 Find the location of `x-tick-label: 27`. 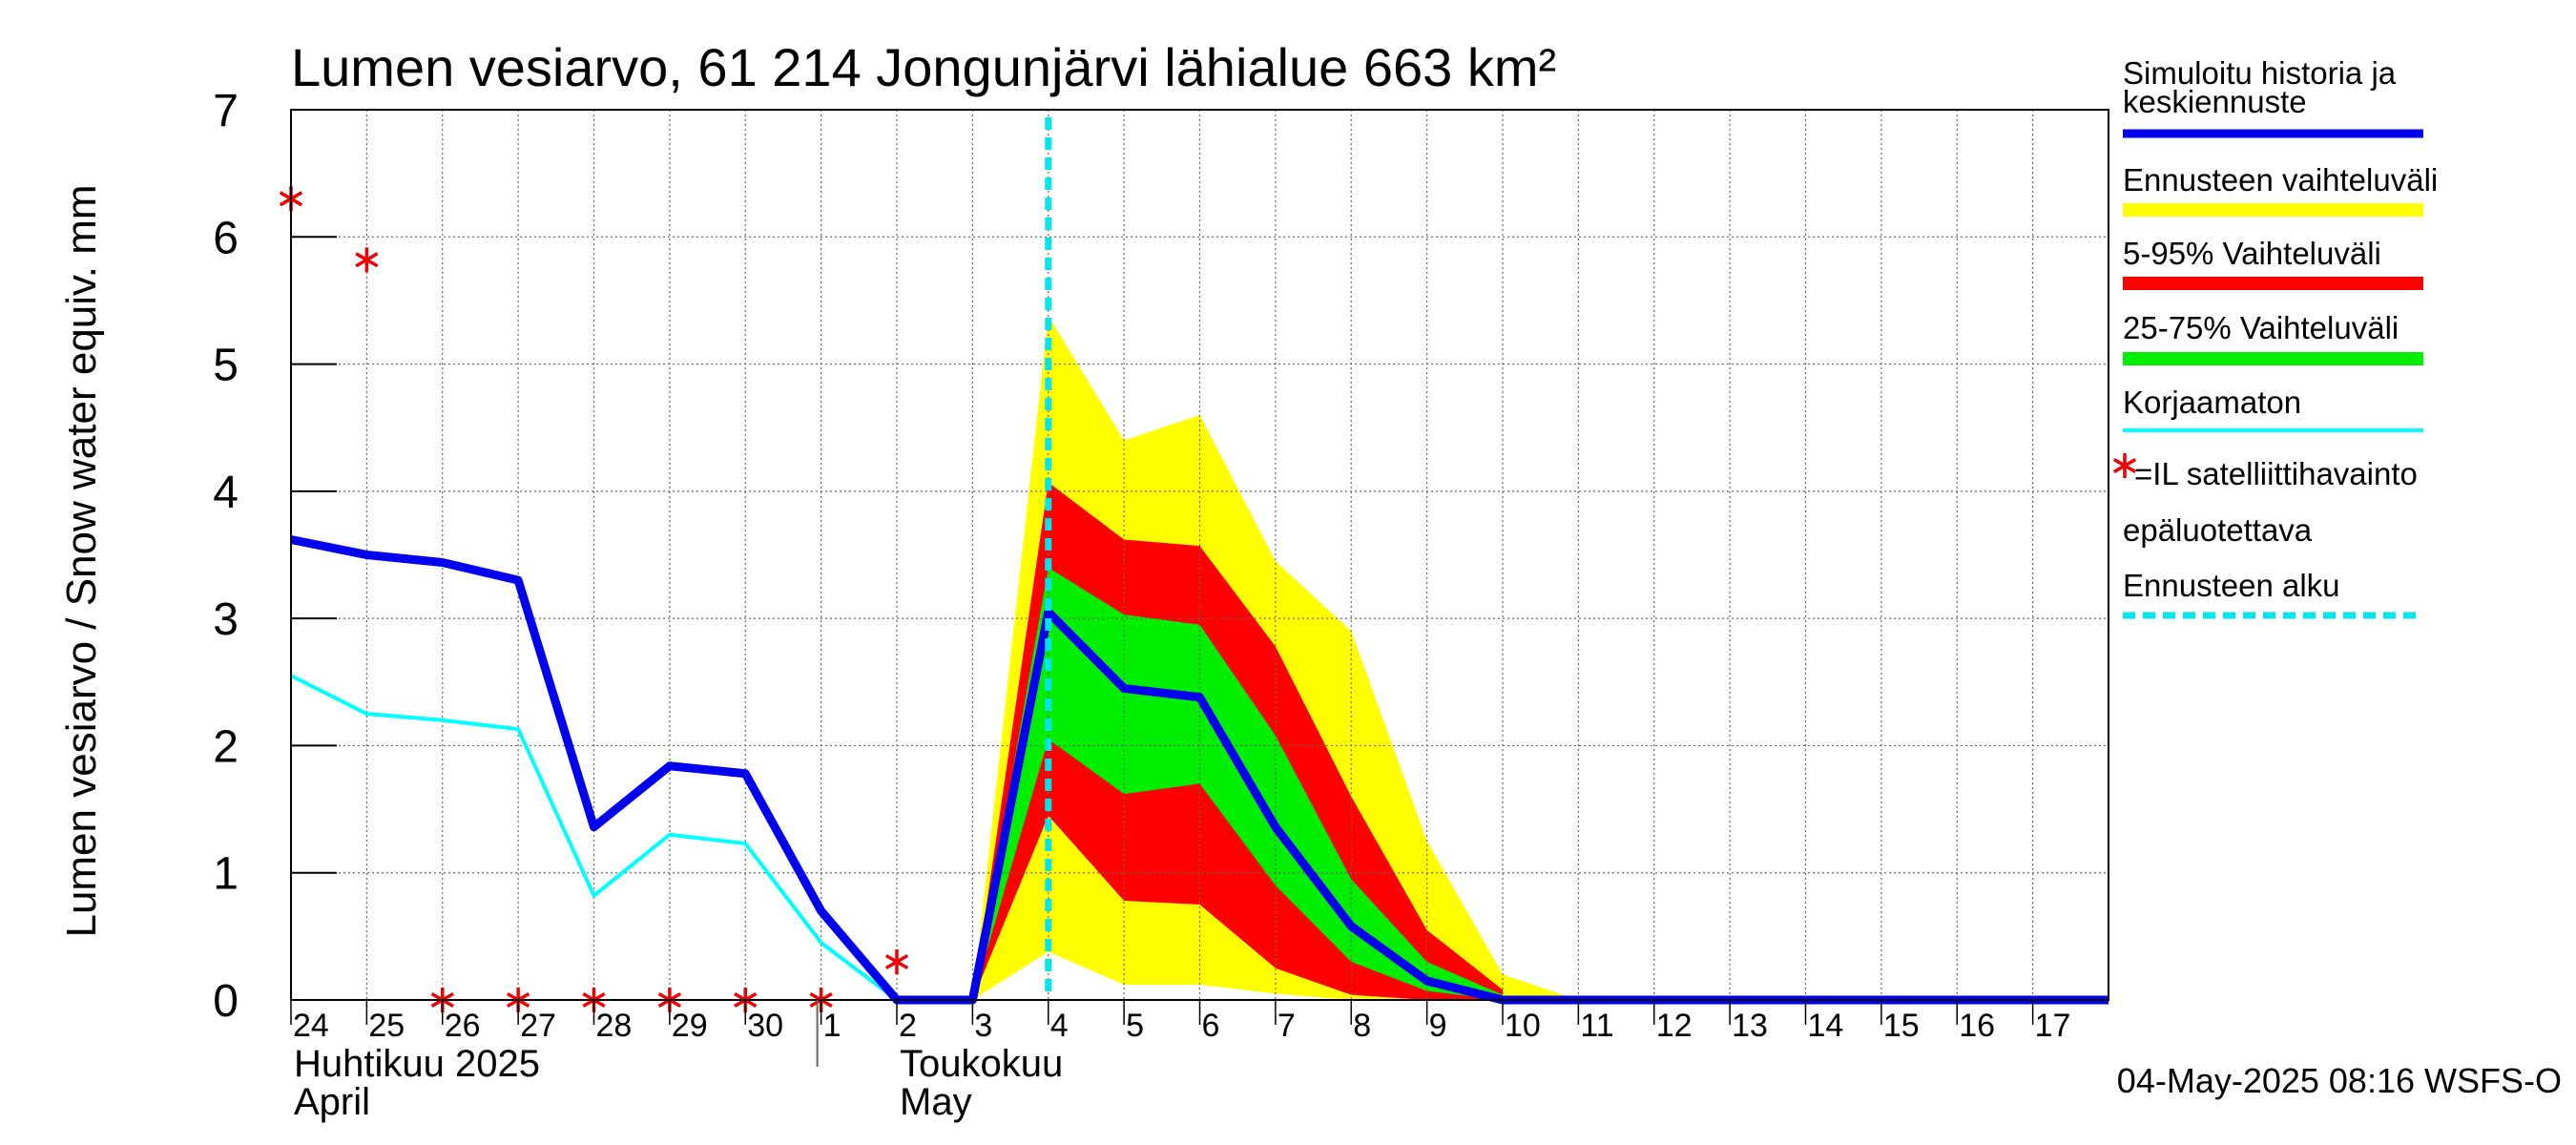

x-tick-label: 27 is located at coordinates (538, 1026).